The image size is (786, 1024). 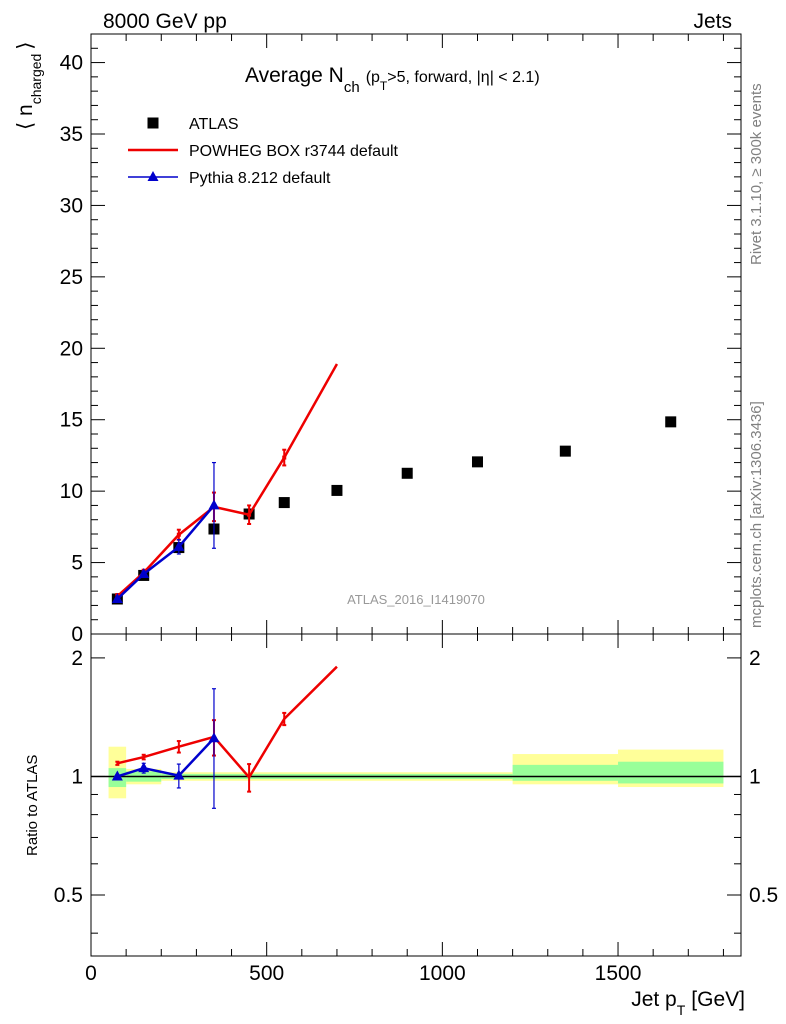 I want to click on x-tick-label: 1500, so click(x=618, y=973).